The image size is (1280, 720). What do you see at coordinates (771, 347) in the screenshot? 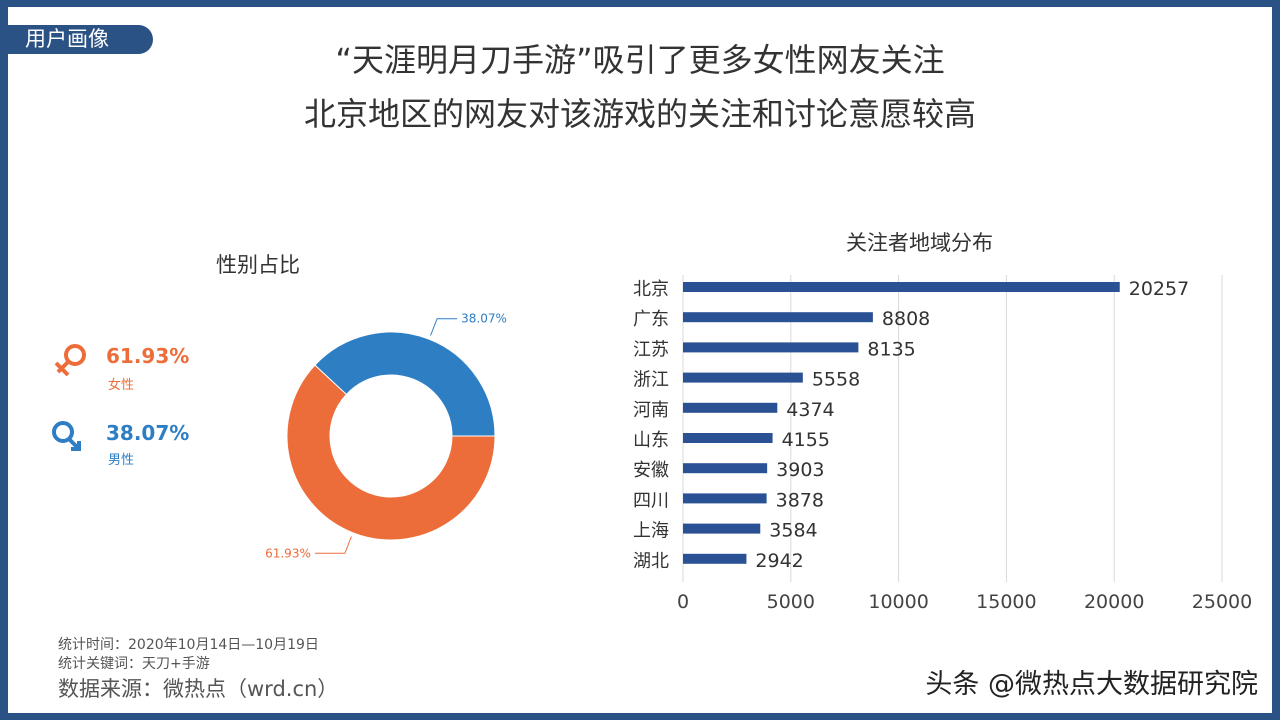
I see `bar-江苏` at bounding box center [771, 347].